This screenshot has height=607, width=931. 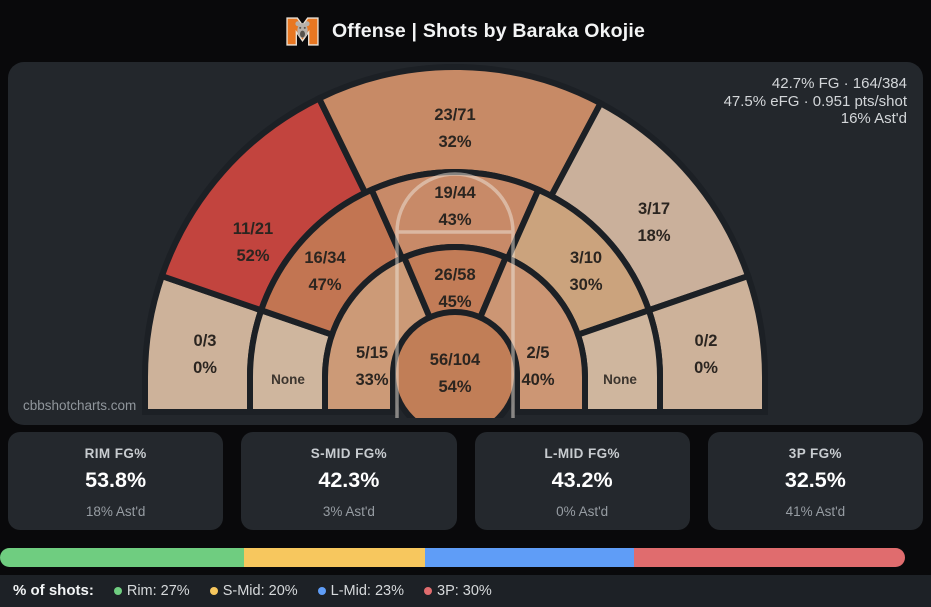 I want to click on stat-card-value: 53.8%, so click(x=116, y=480).